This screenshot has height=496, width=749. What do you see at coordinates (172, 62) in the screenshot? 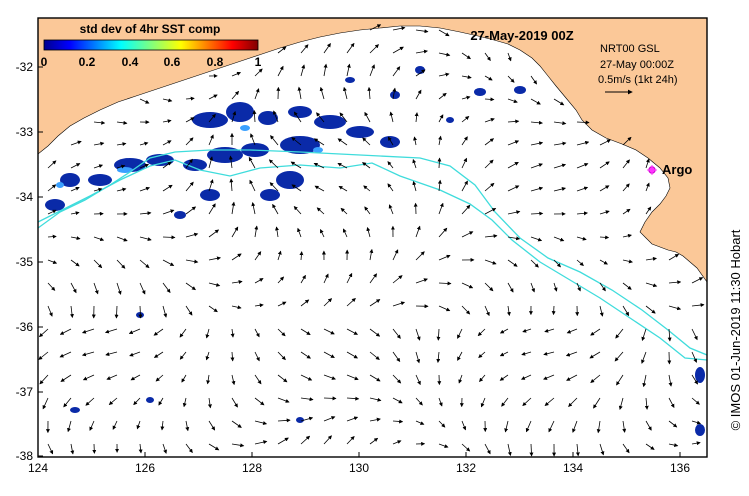
I see `colorbar-tick: 0.6` at bounding box center [172, 62].